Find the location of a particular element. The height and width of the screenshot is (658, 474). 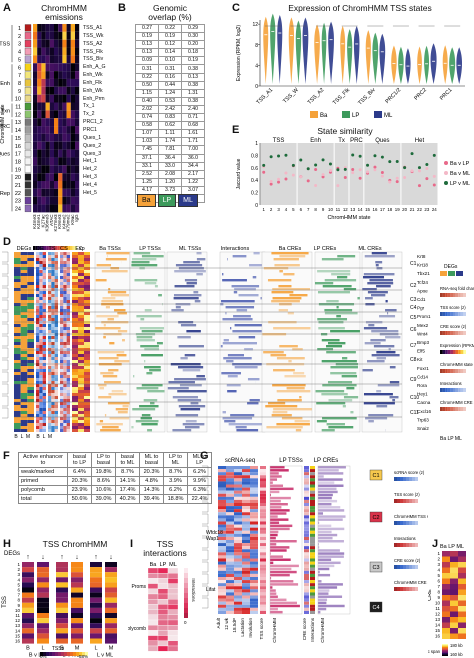

mark-label: K36me3 is located at coordinates (47, 223).